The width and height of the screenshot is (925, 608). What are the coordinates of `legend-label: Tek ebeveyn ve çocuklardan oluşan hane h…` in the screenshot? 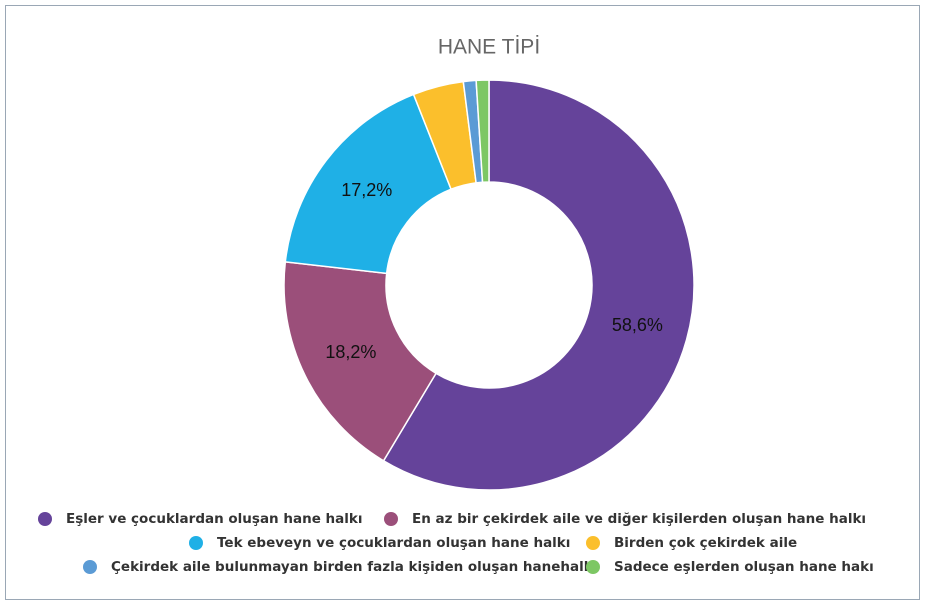 It's located at (393, 543).